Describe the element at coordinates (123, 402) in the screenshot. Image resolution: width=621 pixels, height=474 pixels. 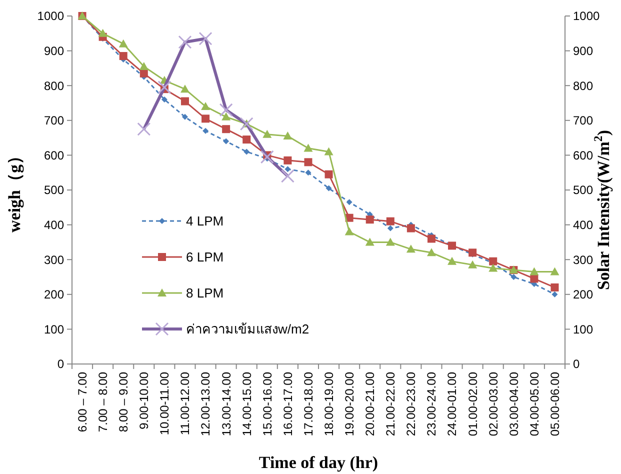
I see `x-tick-label: 8.00 – 9.00` at that location.